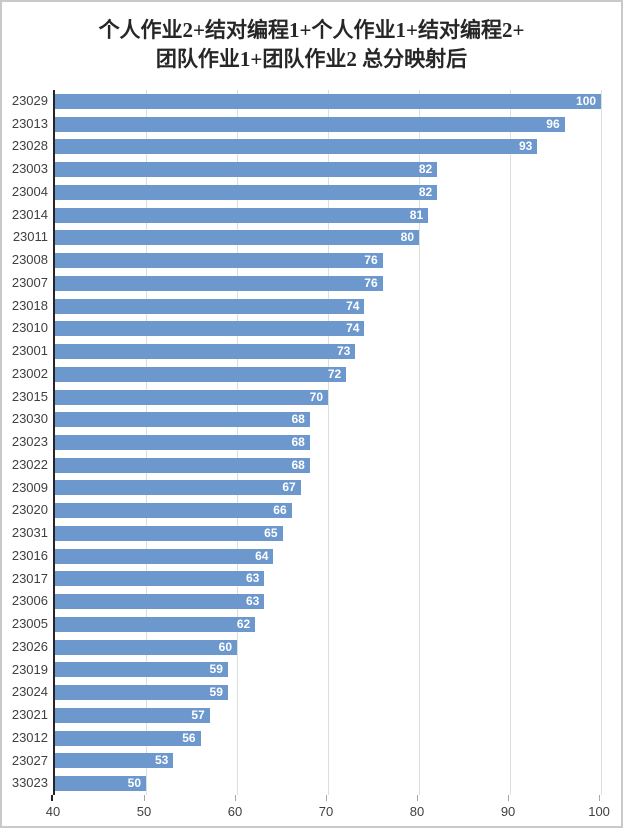  I want to click on x-axis-label: 60, so click(235, 811).